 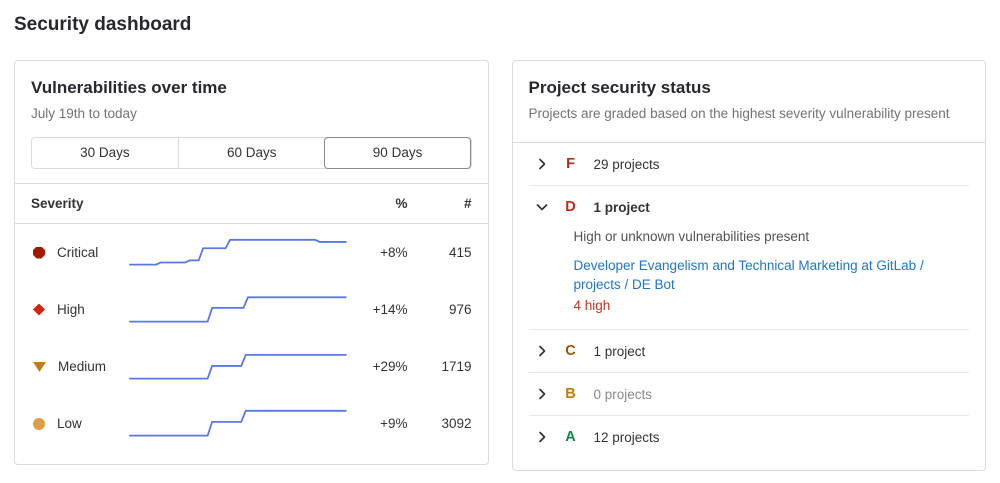 I want to click on medium-trend-sparkline, so click(x=239, y=367).